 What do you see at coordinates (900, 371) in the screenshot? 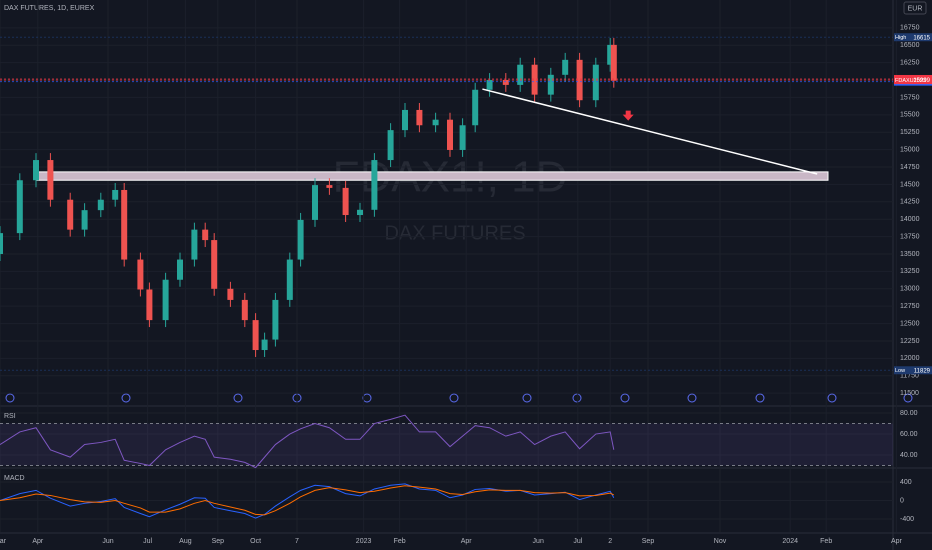
I see `price-label-name: Low` at bounding box center [900, 371].